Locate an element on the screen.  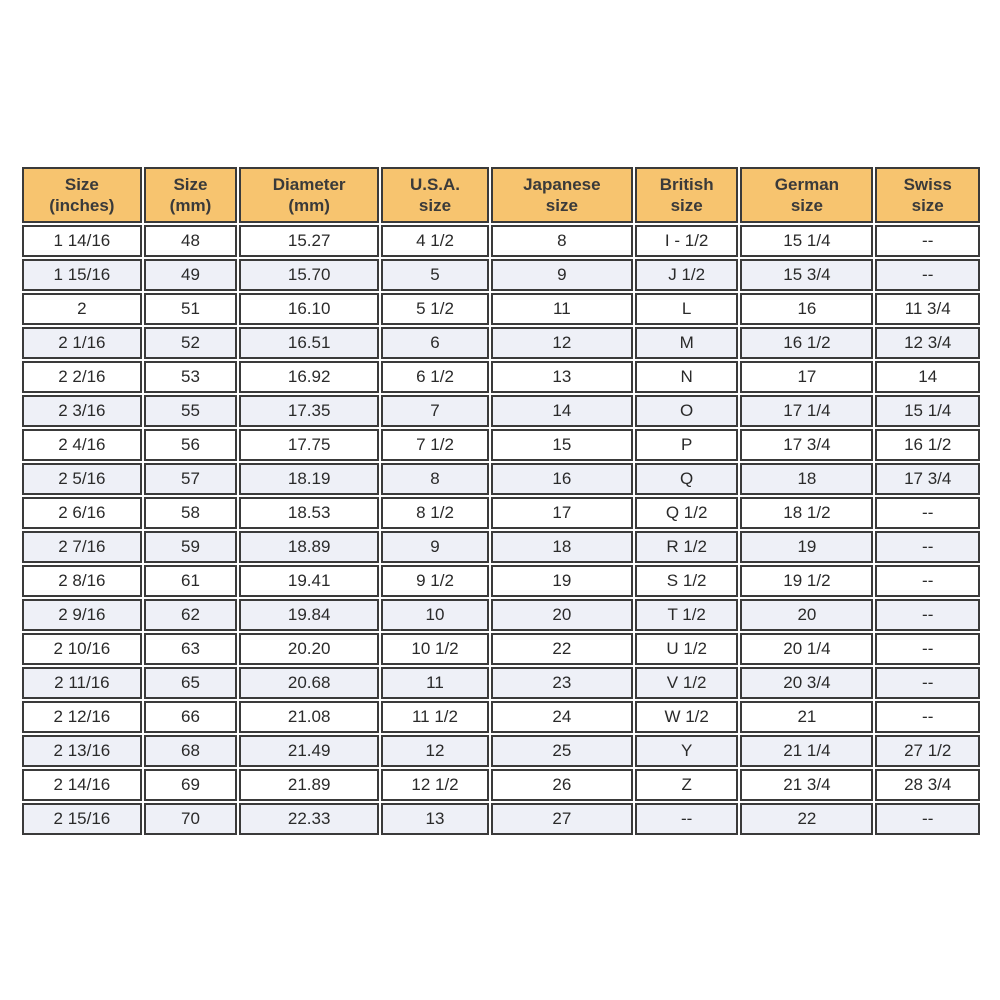
table-cell: 28 3/4 is located at coordinates (927, 785).